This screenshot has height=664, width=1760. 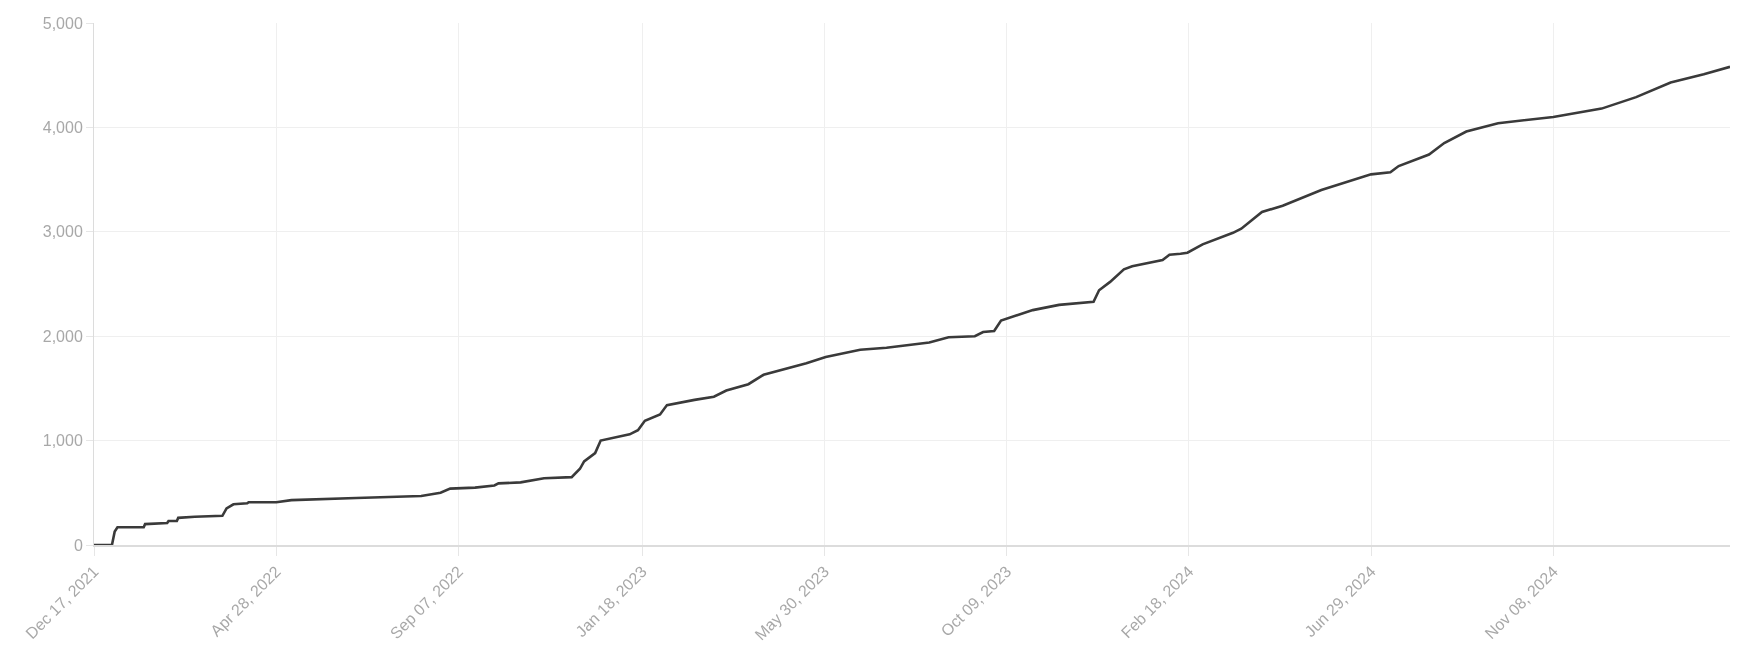 What do you see at coordinates (62, 336) in the screenshot?
I see `y-tick-label: 2,000` at bounding box center [62, 336].